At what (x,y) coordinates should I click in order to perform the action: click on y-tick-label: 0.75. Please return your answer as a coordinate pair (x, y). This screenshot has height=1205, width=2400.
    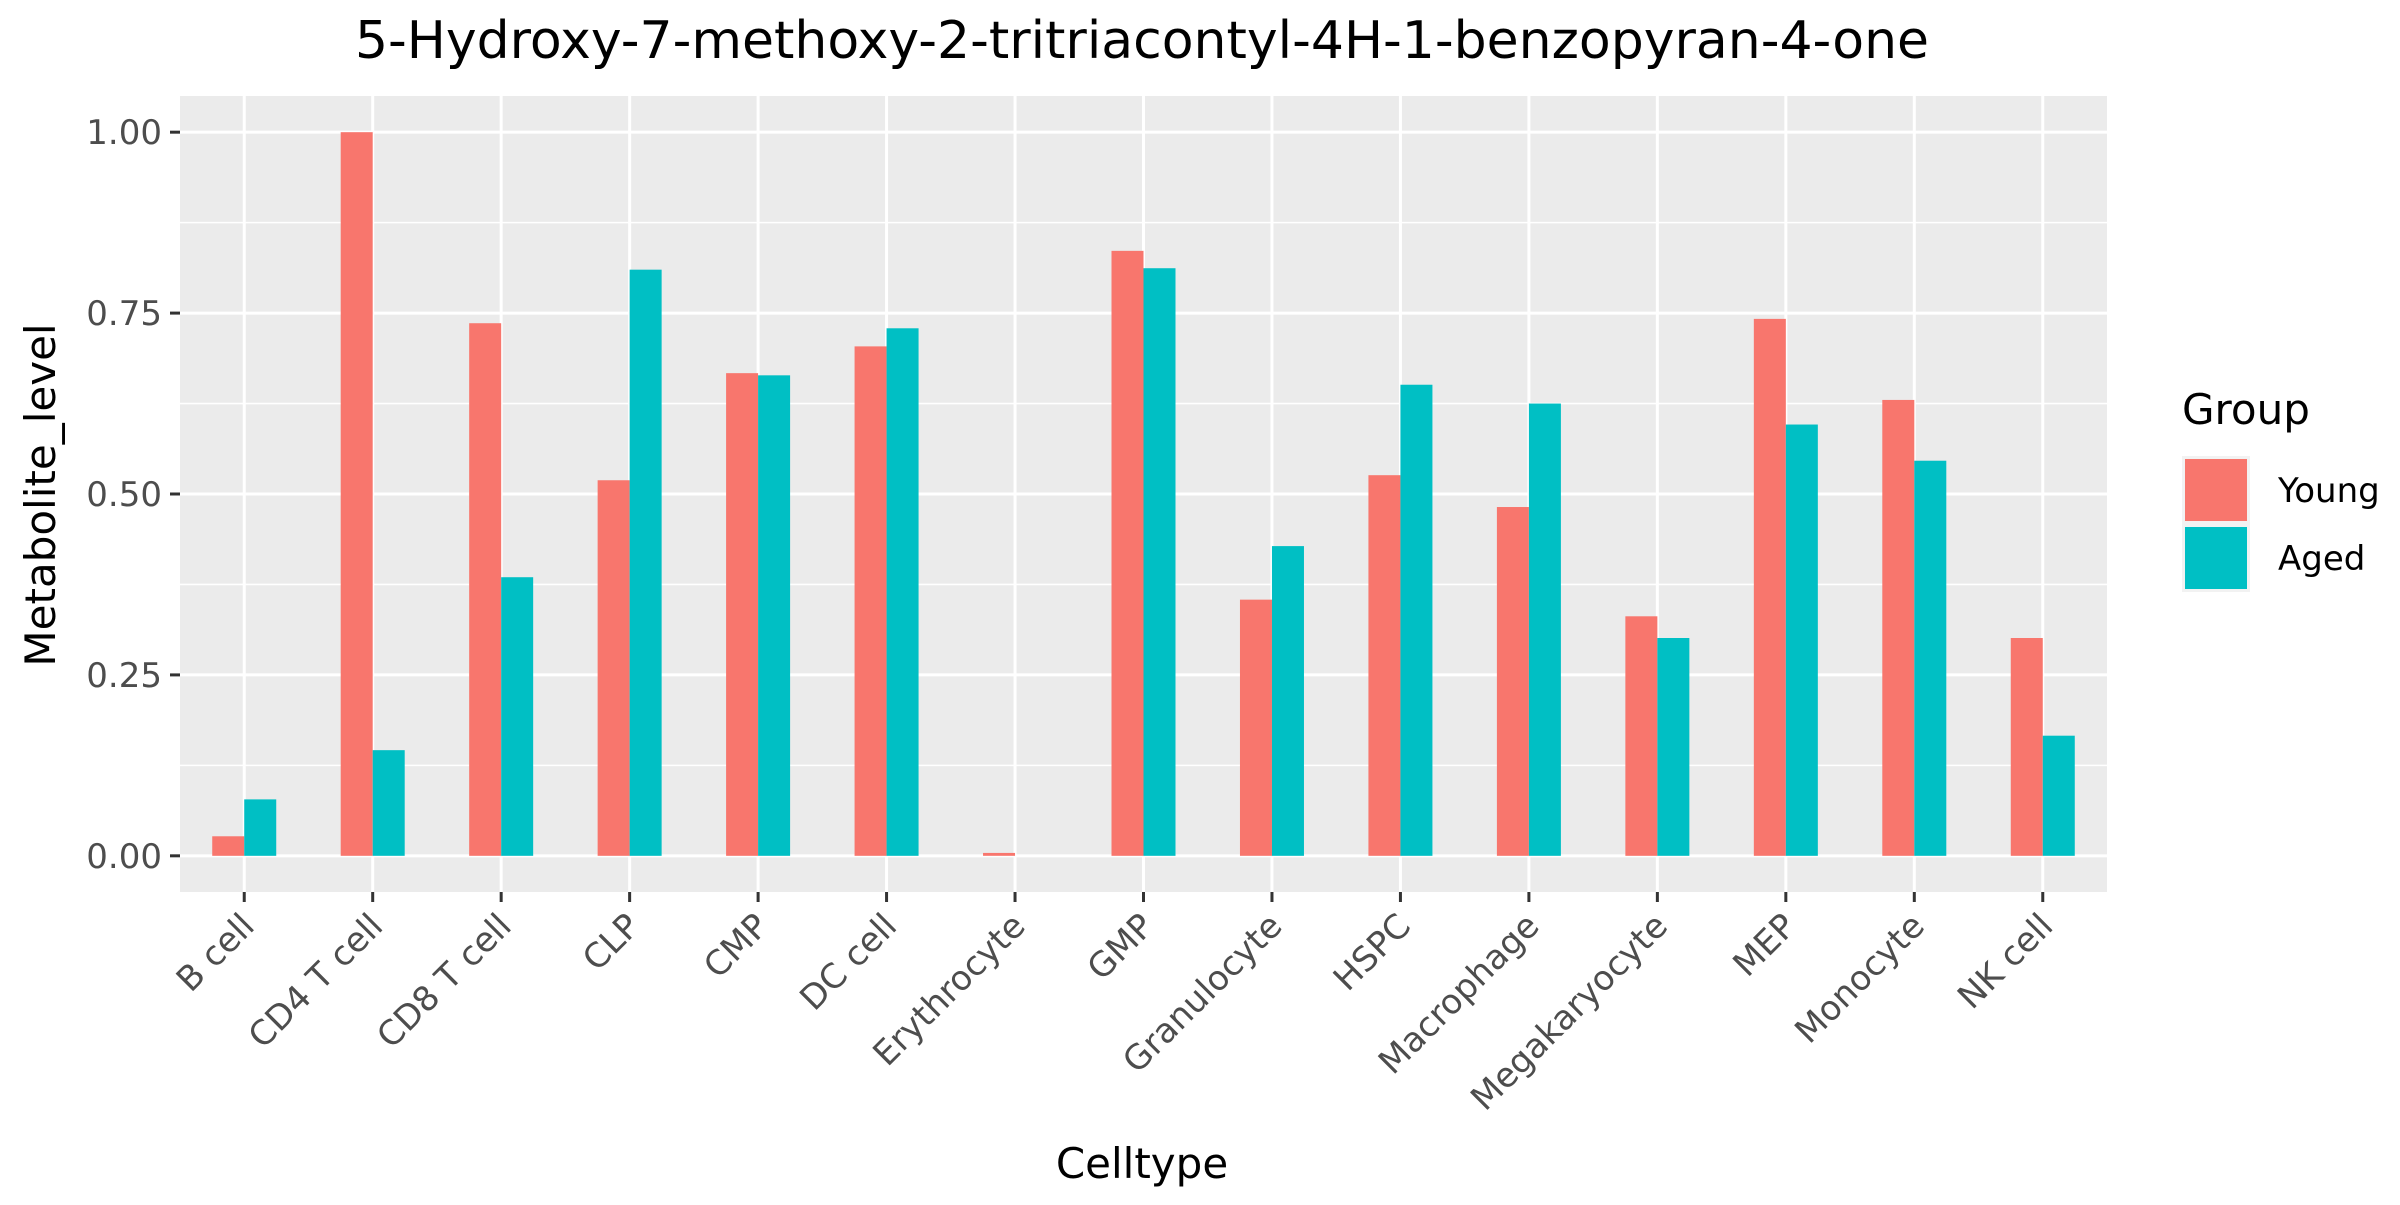
    Looking at the image, I should click on (124, 314).